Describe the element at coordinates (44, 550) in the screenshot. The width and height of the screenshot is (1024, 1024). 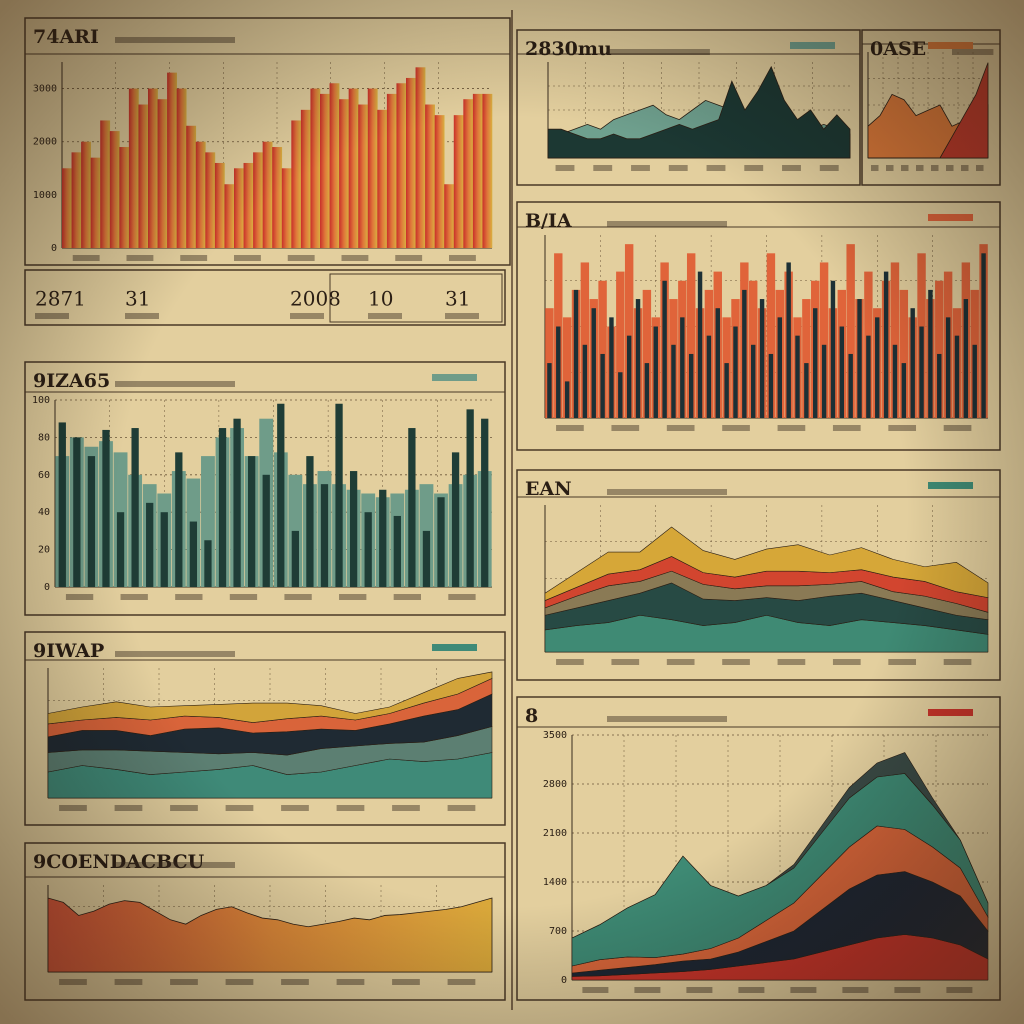
I see `y-tick-label: 20` at that location.